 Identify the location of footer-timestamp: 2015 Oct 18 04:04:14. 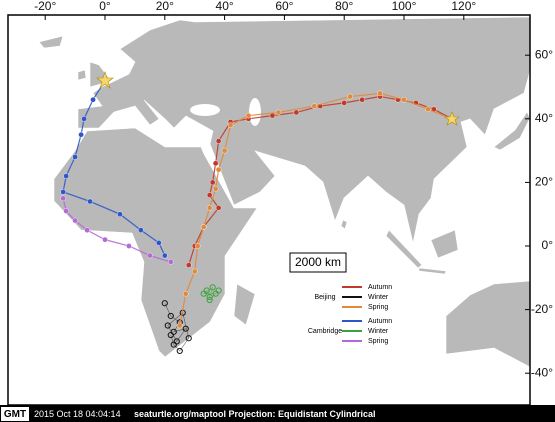
(77, 414).